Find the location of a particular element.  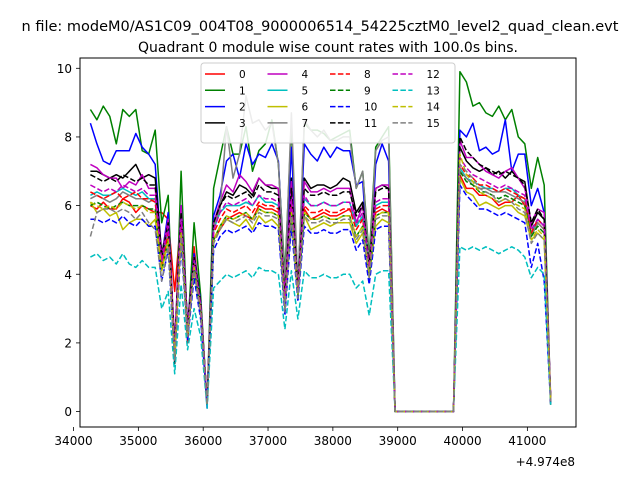

x-tick-label: 36000 is located at coordinates (203, 441).